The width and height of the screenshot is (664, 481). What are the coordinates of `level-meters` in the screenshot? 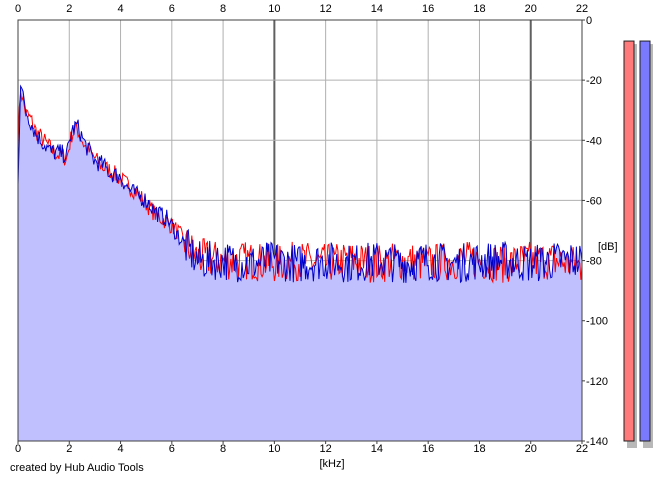 It's located at (638, 244).